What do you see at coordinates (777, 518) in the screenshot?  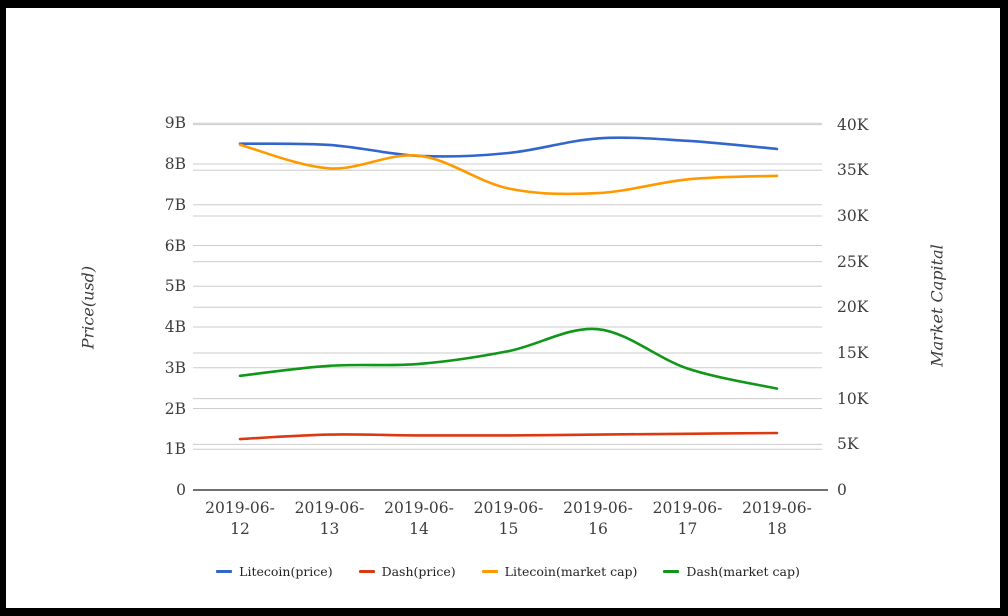 I see `x-axis-tick-label: 2019-06- 18` at bounding box center [777, 518].